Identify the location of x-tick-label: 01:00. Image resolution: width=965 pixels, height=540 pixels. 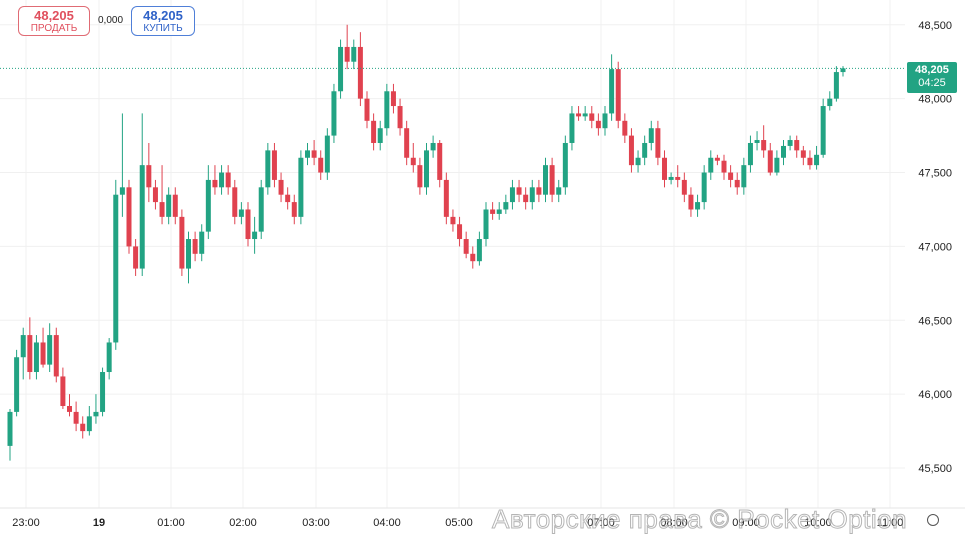
(171, 523).